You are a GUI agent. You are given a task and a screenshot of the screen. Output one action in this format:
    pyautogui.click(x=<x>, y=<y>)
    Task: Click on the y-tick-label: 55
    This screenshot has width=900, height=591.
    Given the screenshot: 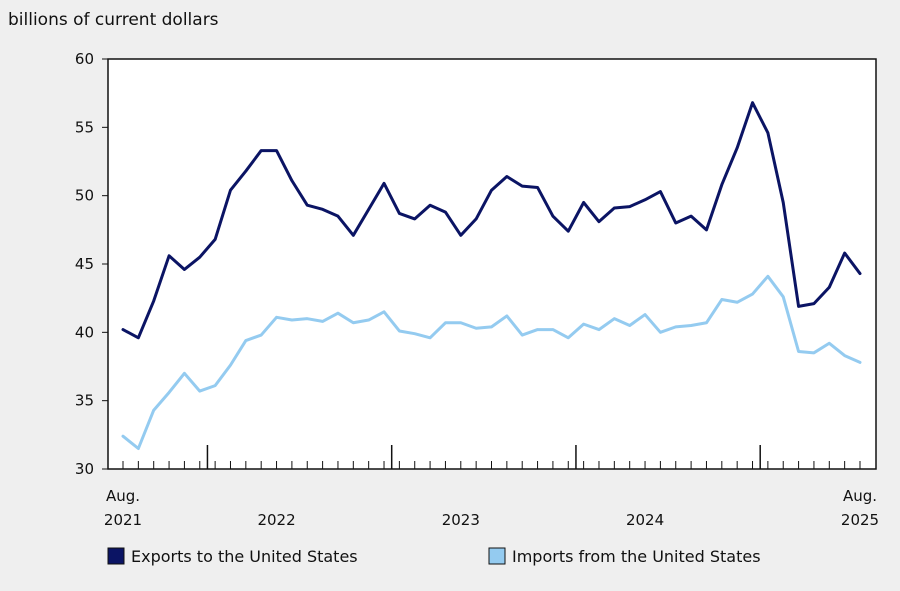 What is the action you would take?
    pyautogui.click(x=84, y=127)
    